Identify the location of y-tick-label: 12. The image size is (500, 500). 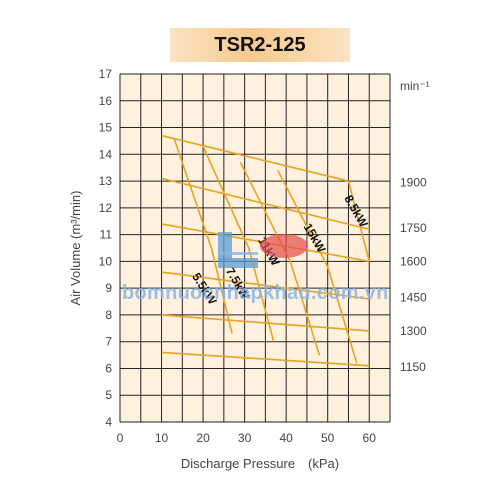
(106, 208).